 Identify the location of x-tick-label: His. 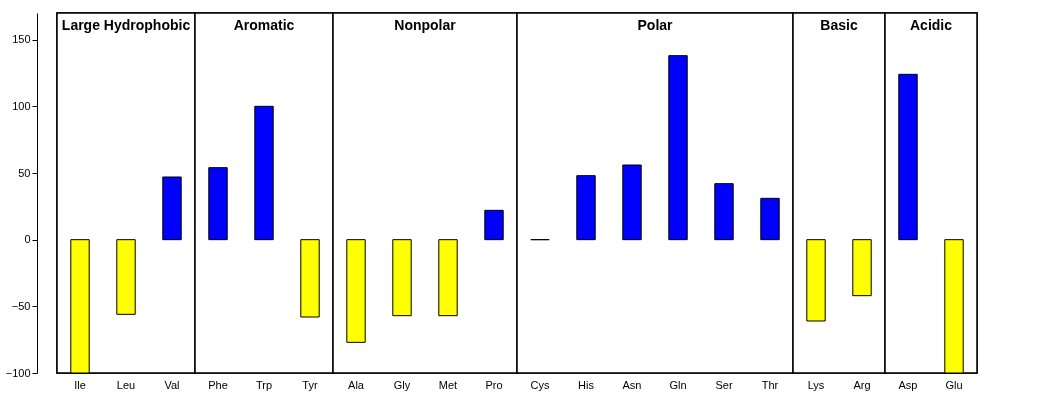
(586, 384).